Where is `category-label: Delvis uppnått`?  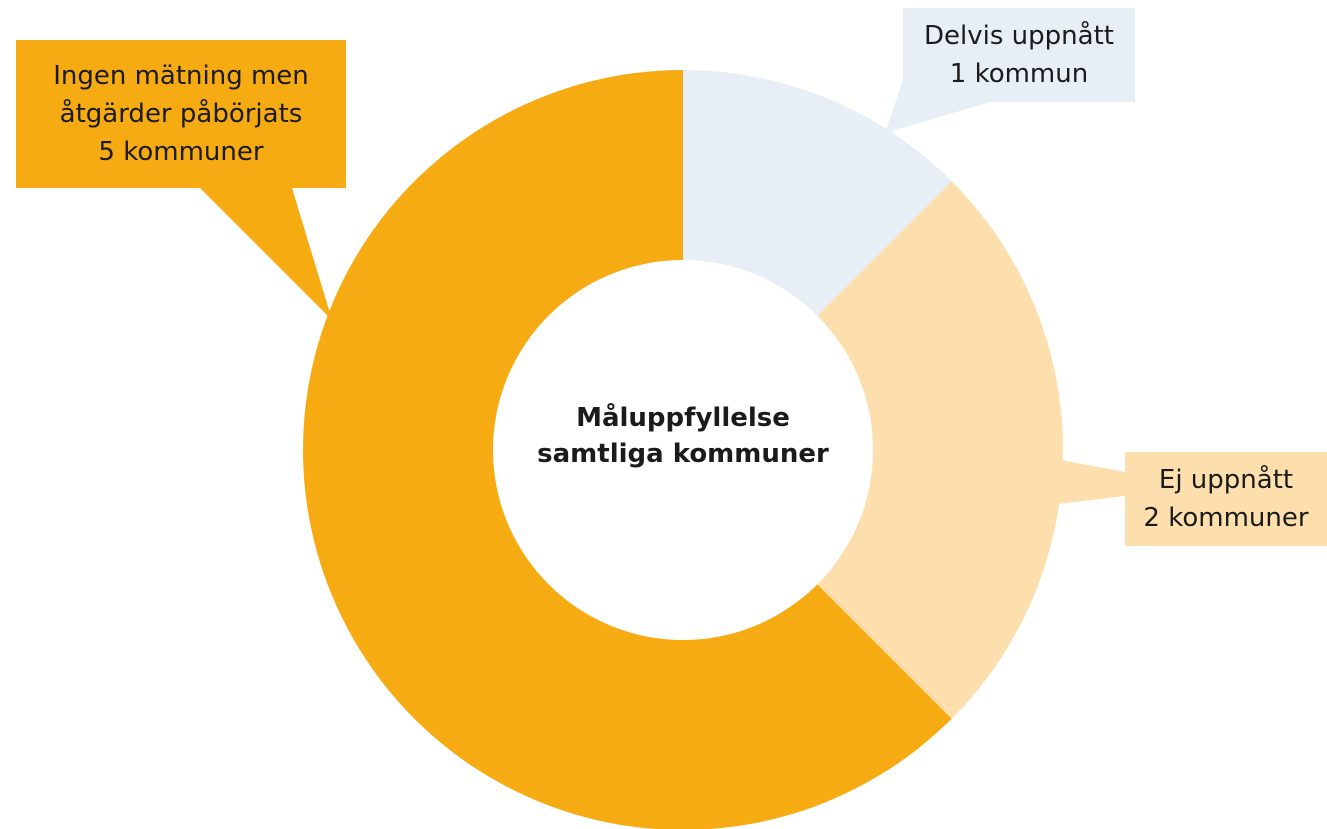 category-label: Delvis uppnått is located at coordinates (1019, 36).